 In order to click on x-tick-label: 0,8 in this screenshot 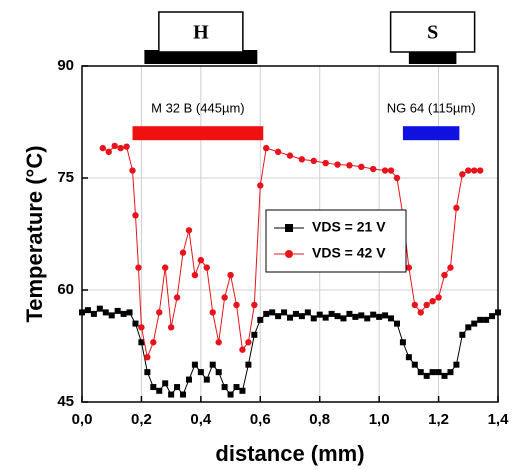, I will do `click(319, 419)`.